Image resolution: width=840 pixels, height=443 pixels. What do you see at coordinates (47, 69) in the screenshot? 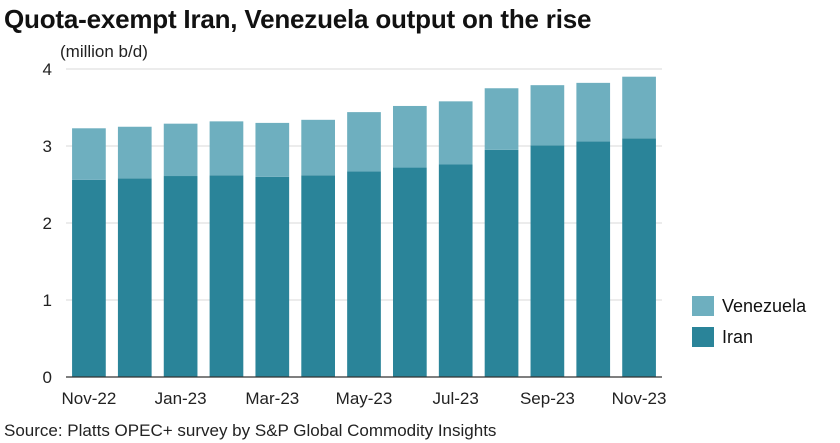
I see `y-tick-label: 4` at bounding box center [47, 69].